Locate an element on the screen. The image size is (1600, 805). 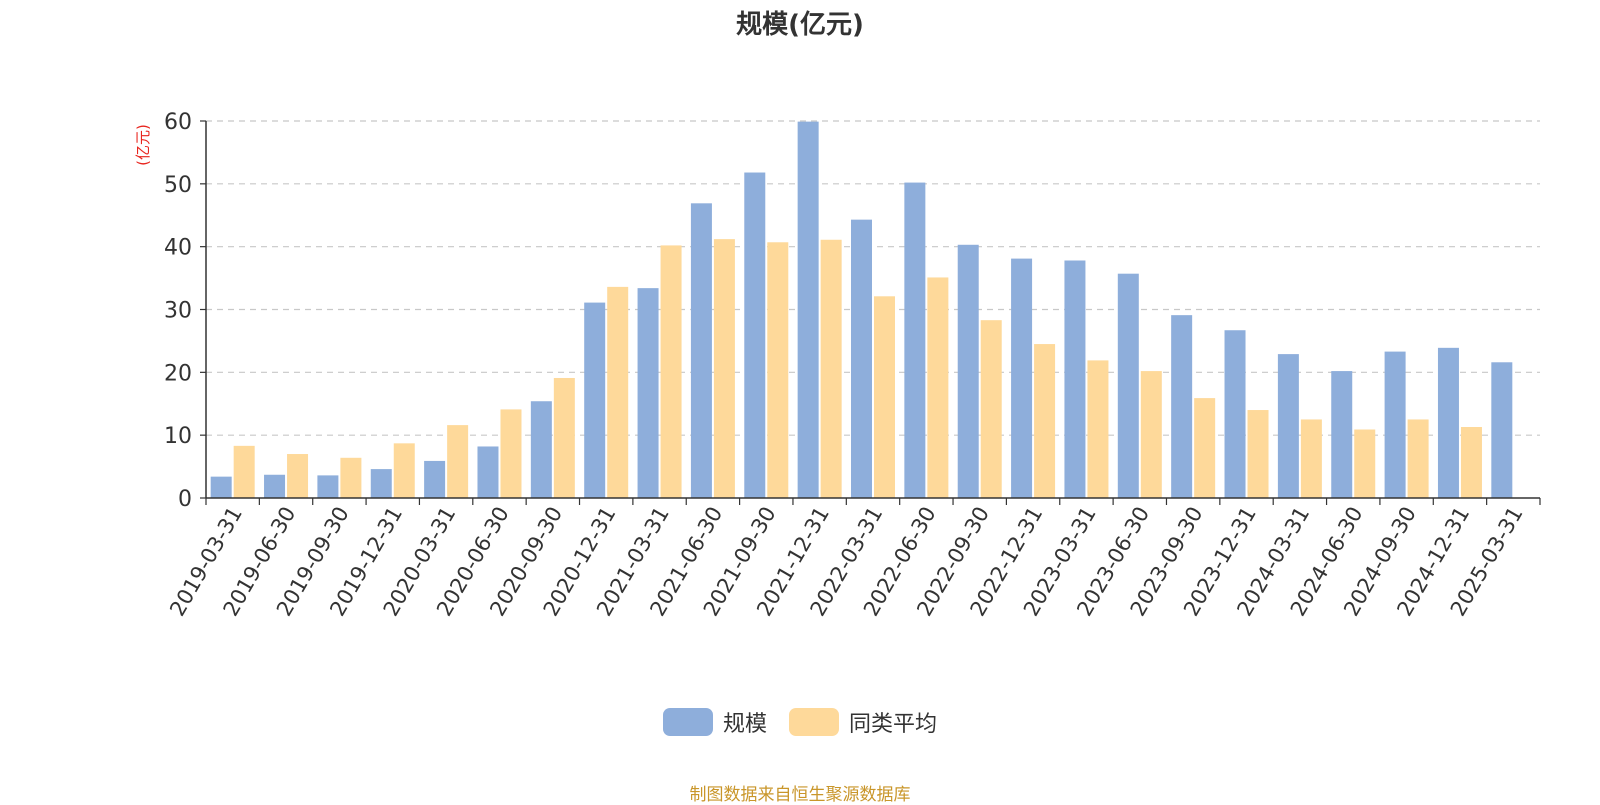
y-tick-label: 20 is located at coordinates (178, 373).